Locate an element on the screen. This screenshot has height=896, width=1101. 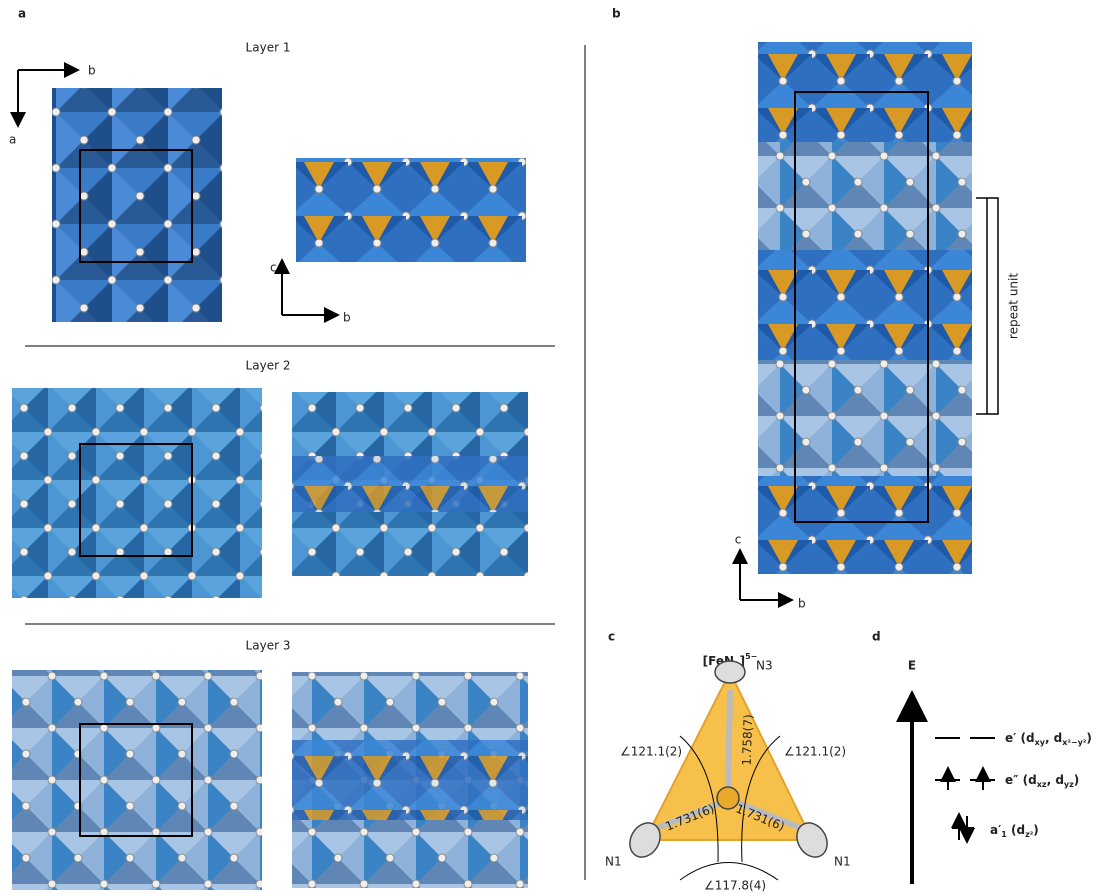
atom-label: N3 is located at coordinates (764, 666).